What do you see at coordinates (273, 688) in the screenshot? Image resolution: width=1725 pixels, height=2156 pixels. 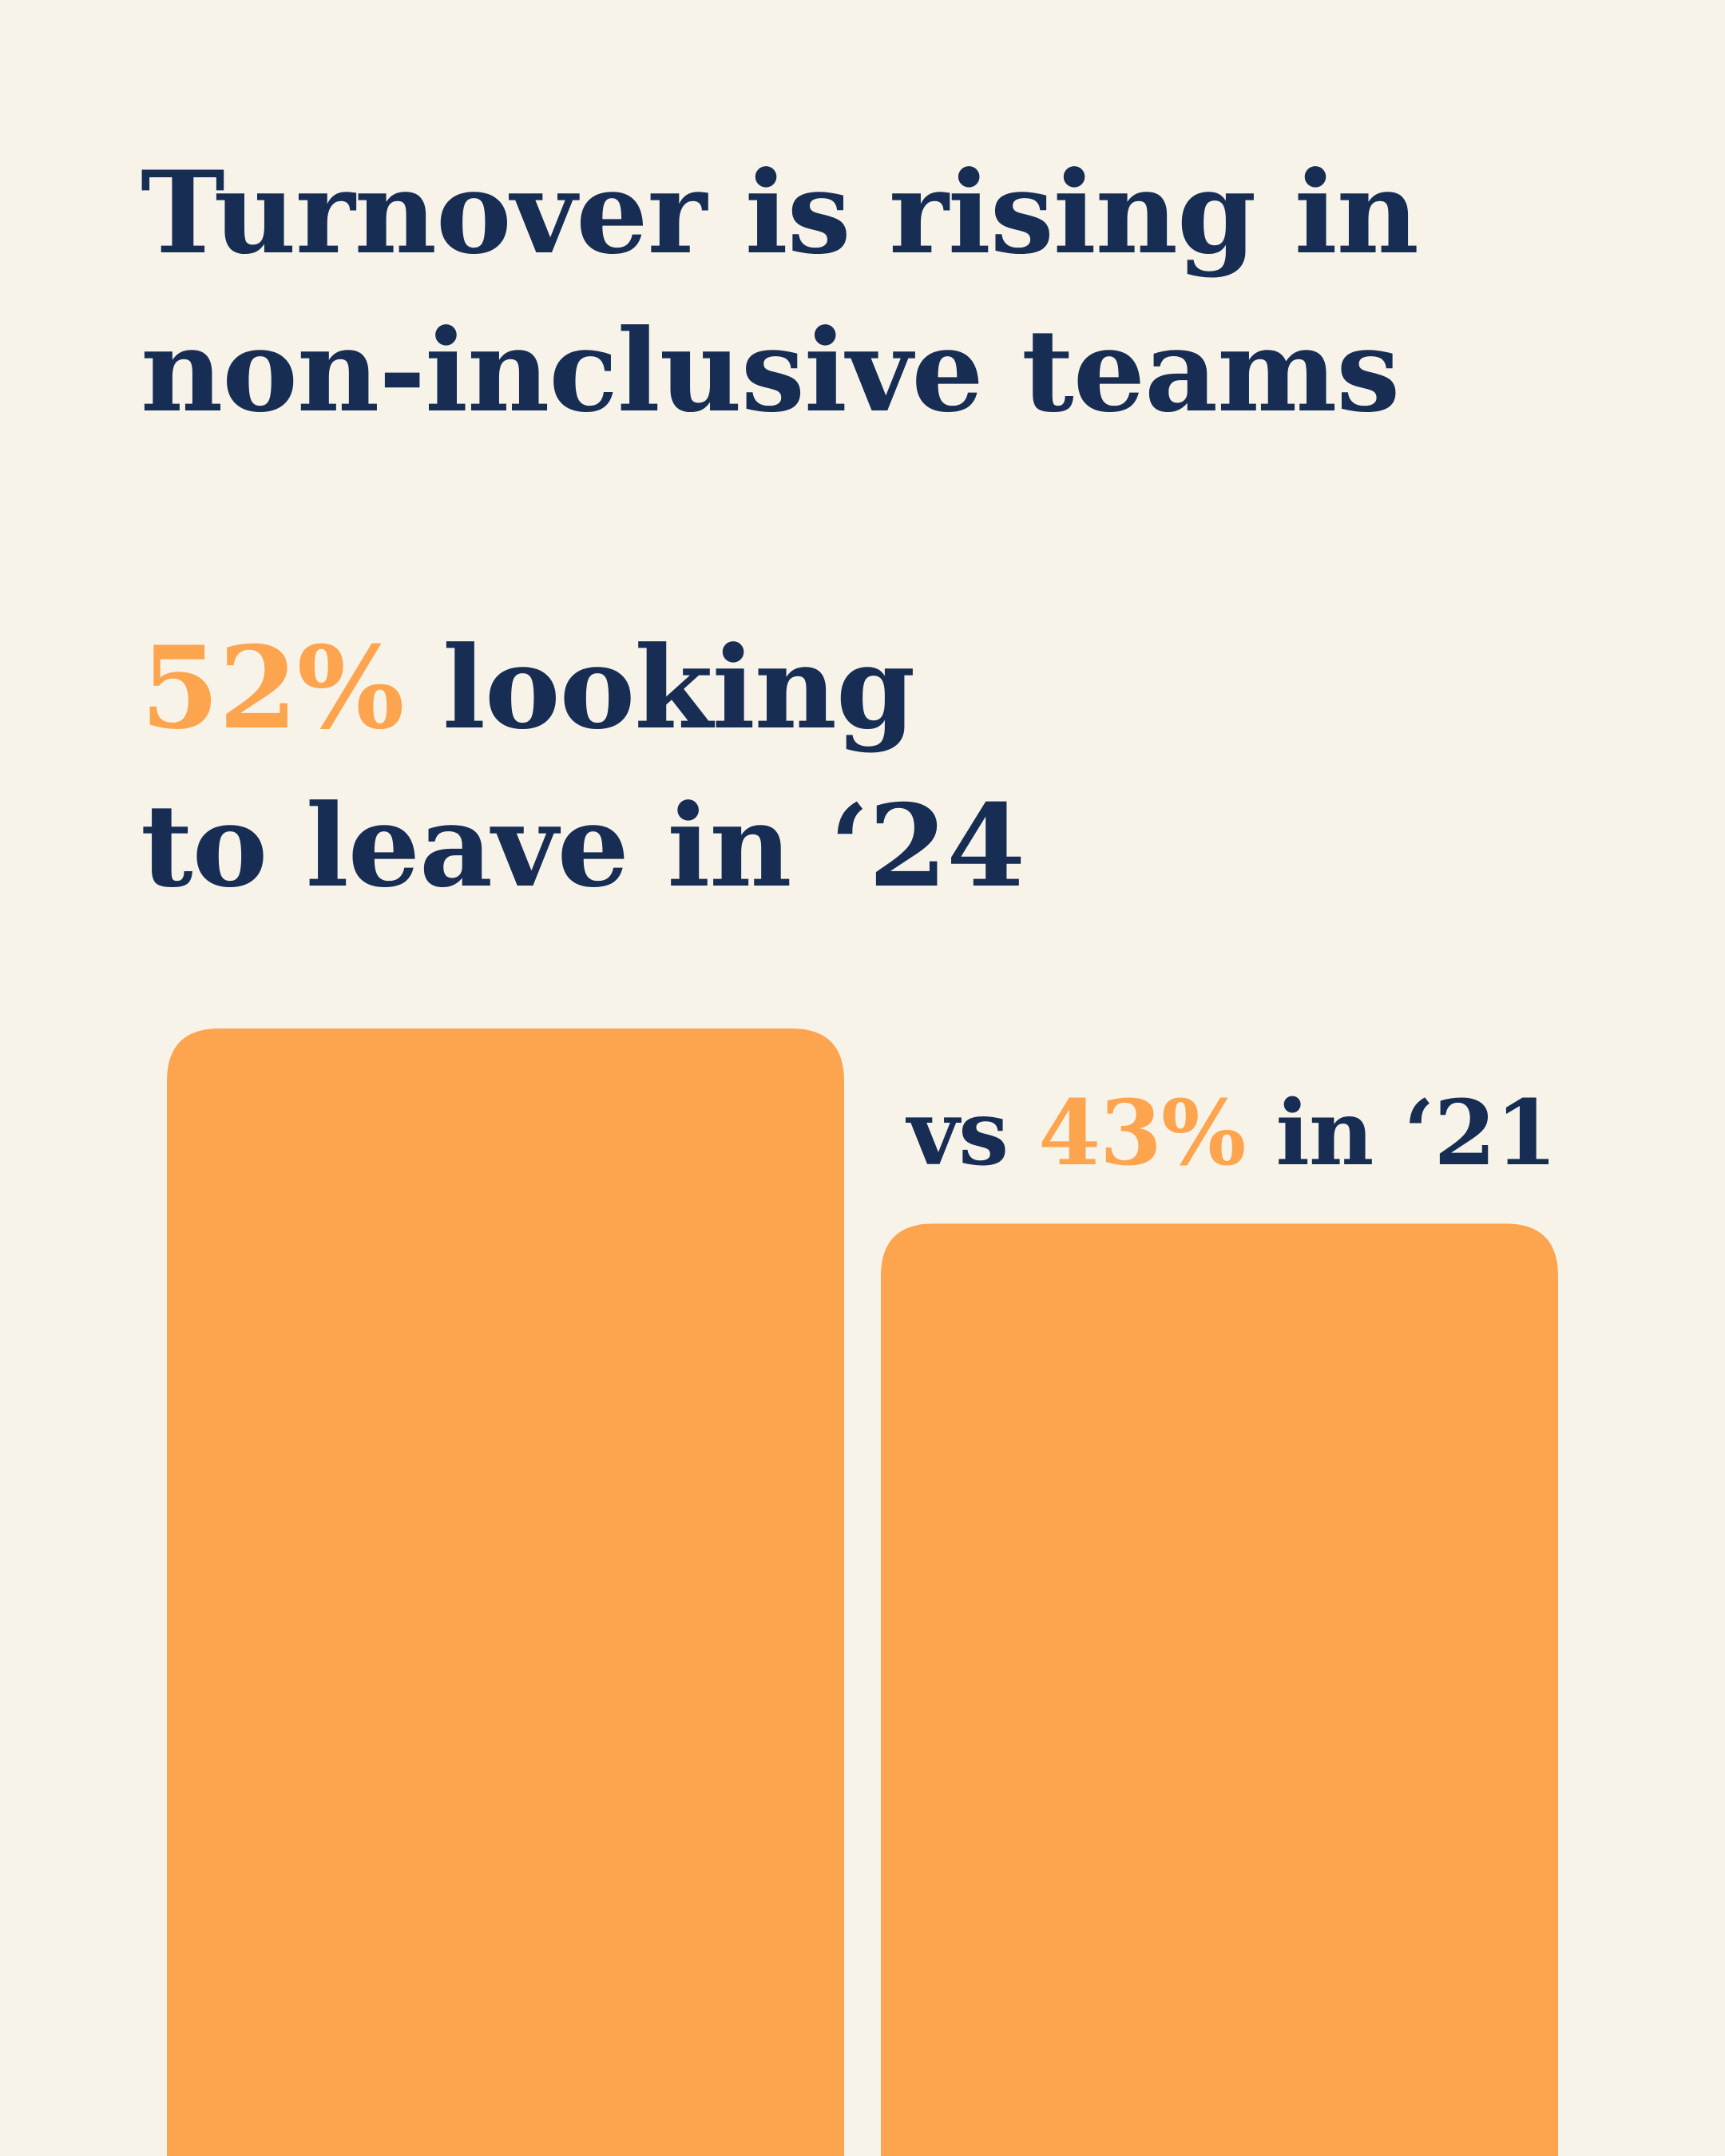 I see `headline-stat-value: 52%` at bounding box center [273, 688].